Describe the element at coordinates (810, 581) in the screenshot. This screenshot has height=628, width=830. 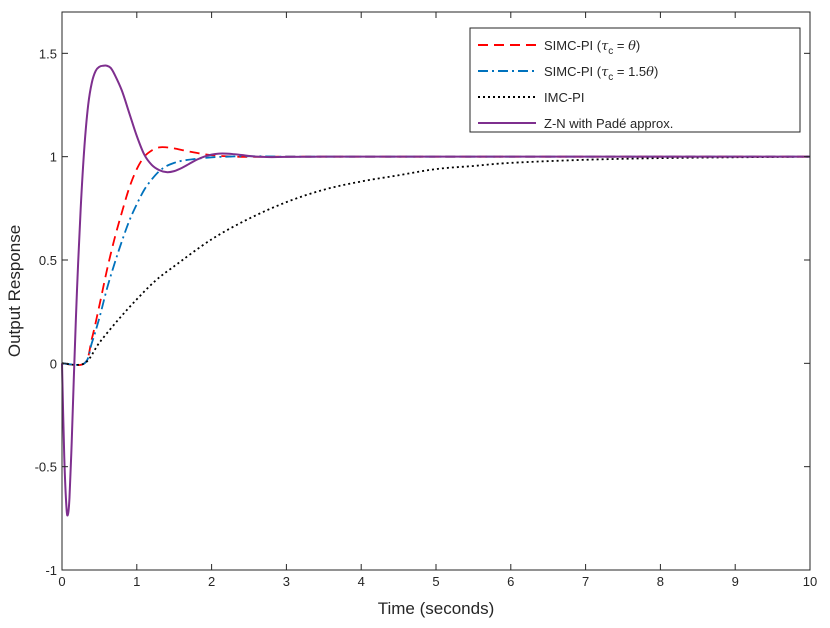
I see `x-tick-label: 10` at that location.